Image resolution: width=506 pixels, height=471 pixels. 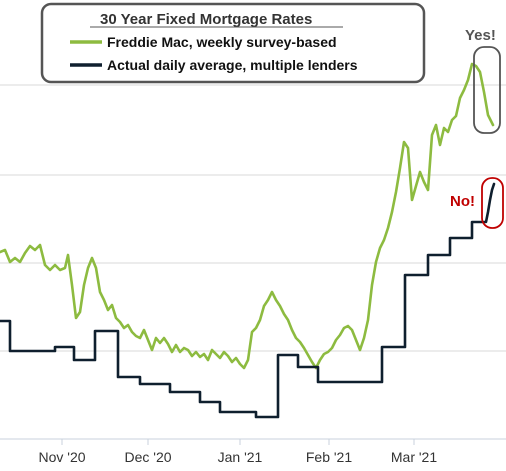 I want to click on x-tick-label: Nov '20, so click(x=61, y=457).